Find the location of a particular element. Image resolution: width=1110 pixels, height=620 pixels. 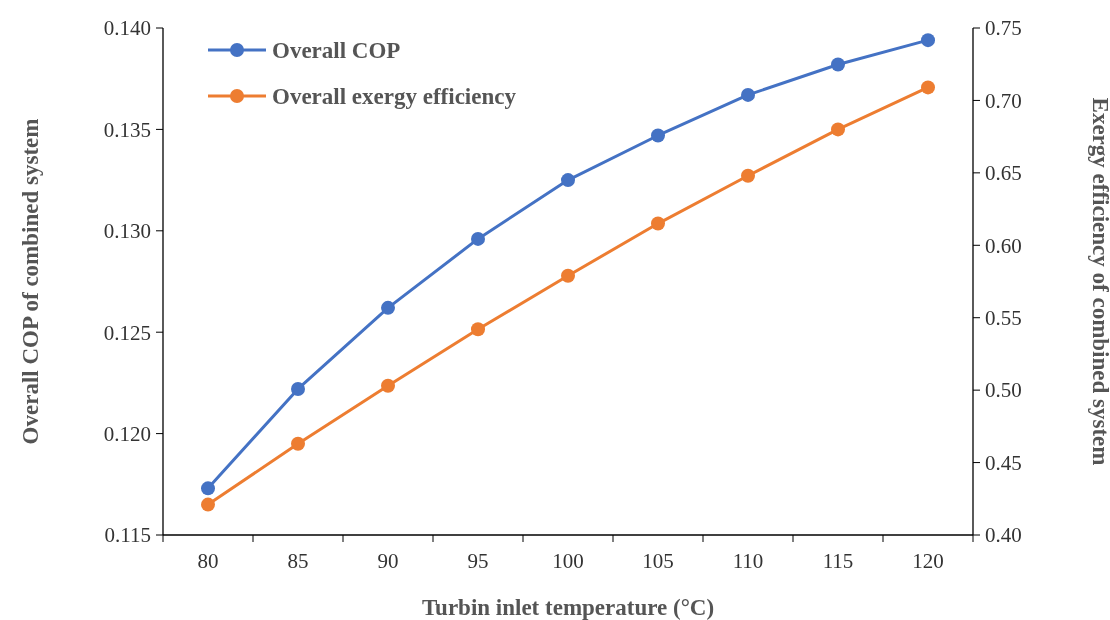

y-tick-label: 0.130 is located at coordinates (127, 231).